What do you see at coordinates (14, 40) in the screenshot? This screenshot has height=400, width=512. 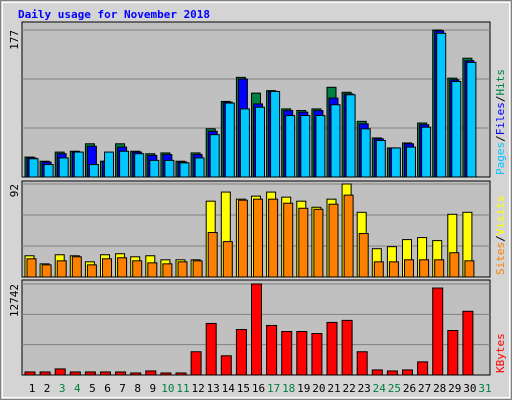 I see `y-tick-label: 177` at bounding box center [14, 40].